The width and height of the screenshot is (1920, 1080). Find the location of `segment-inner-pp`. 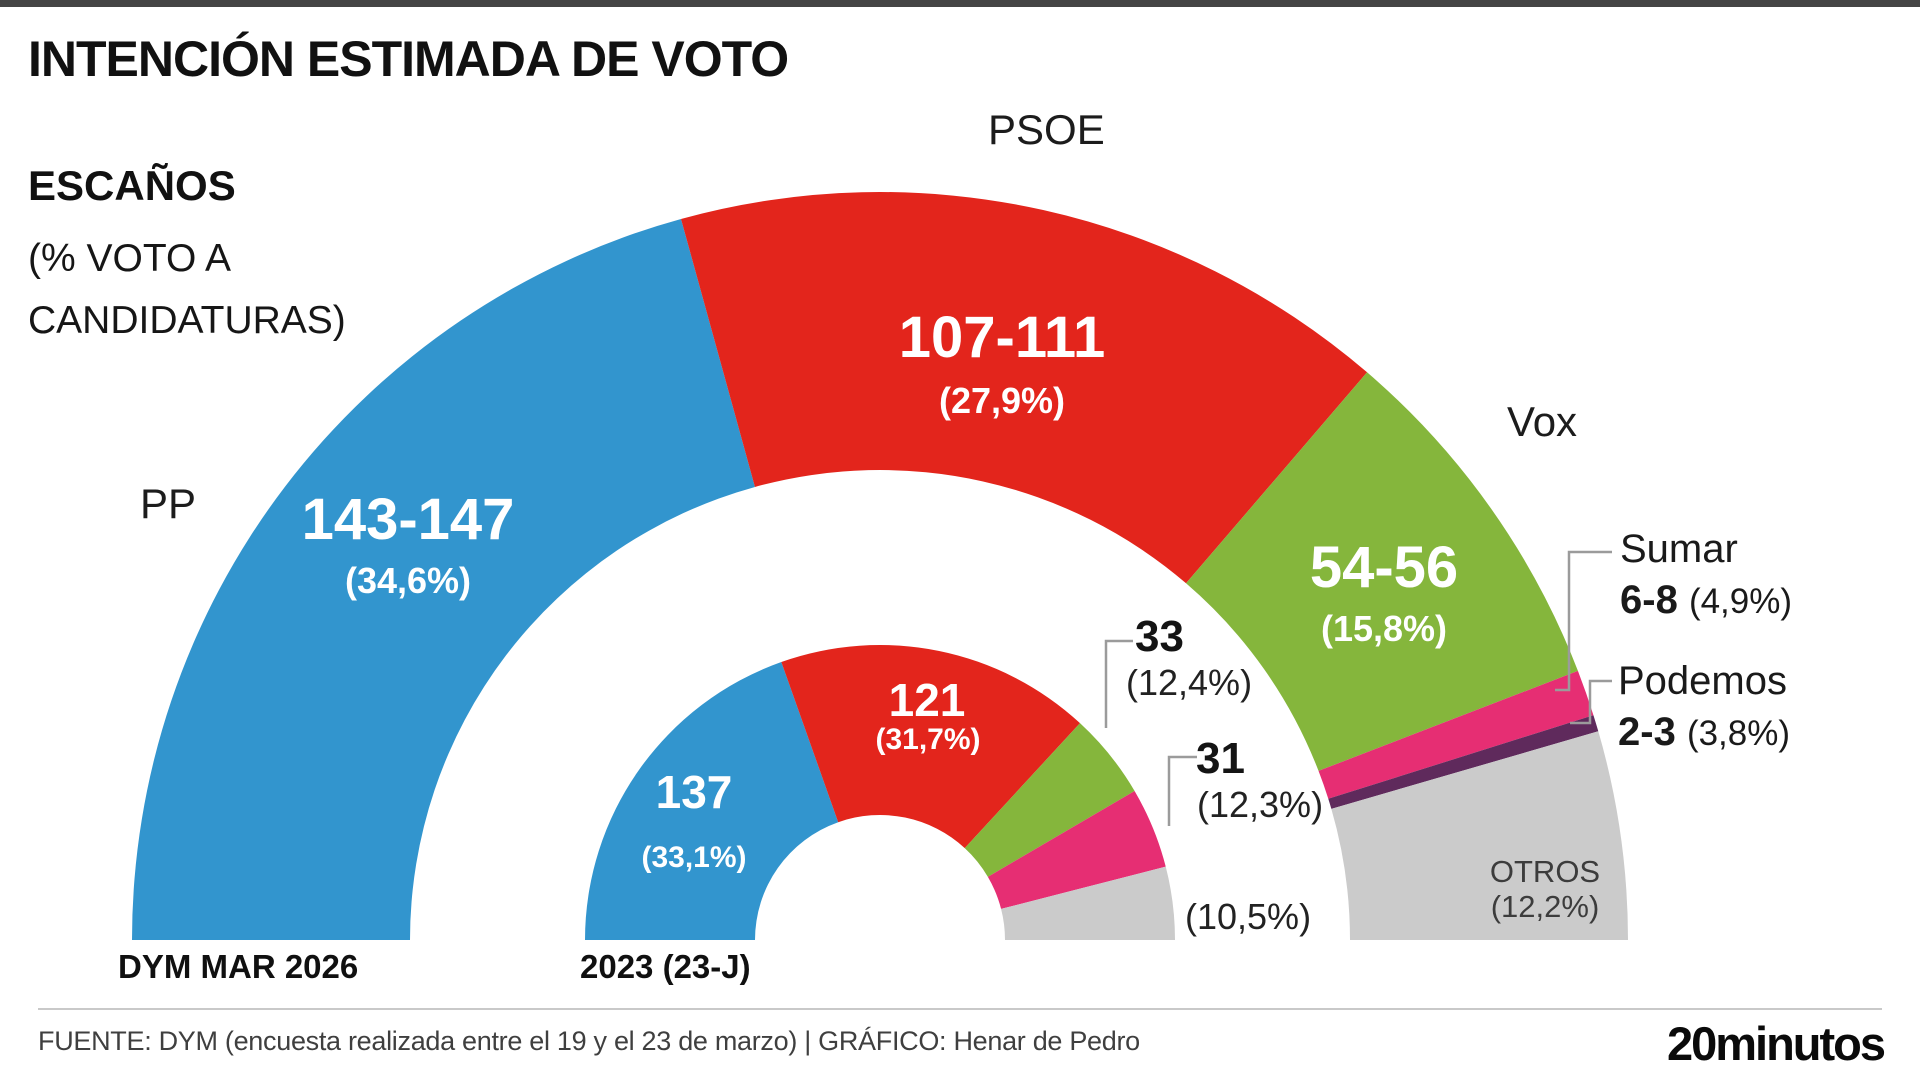

segment-inner-pp is located at coordinates (712, 800).